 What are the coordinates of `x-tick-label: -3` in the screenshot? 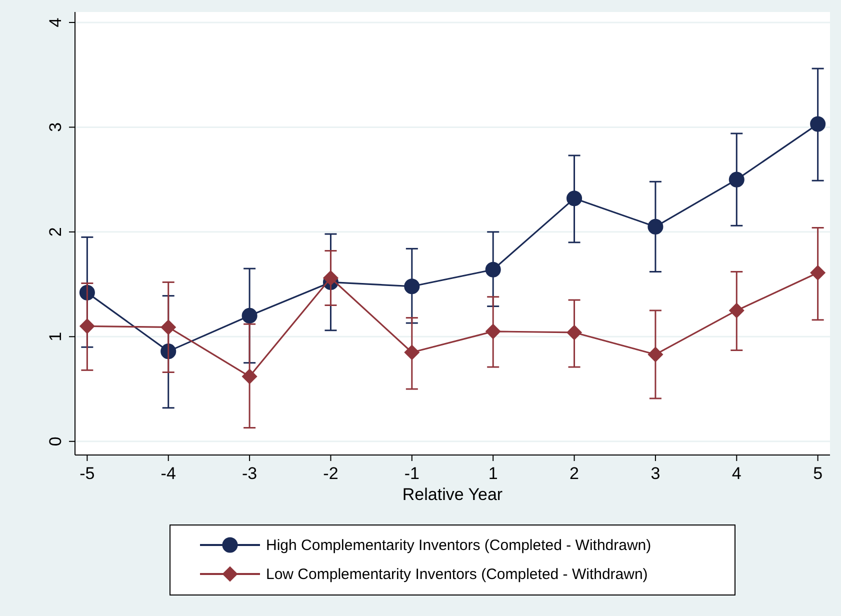 It's located at (250, 473).